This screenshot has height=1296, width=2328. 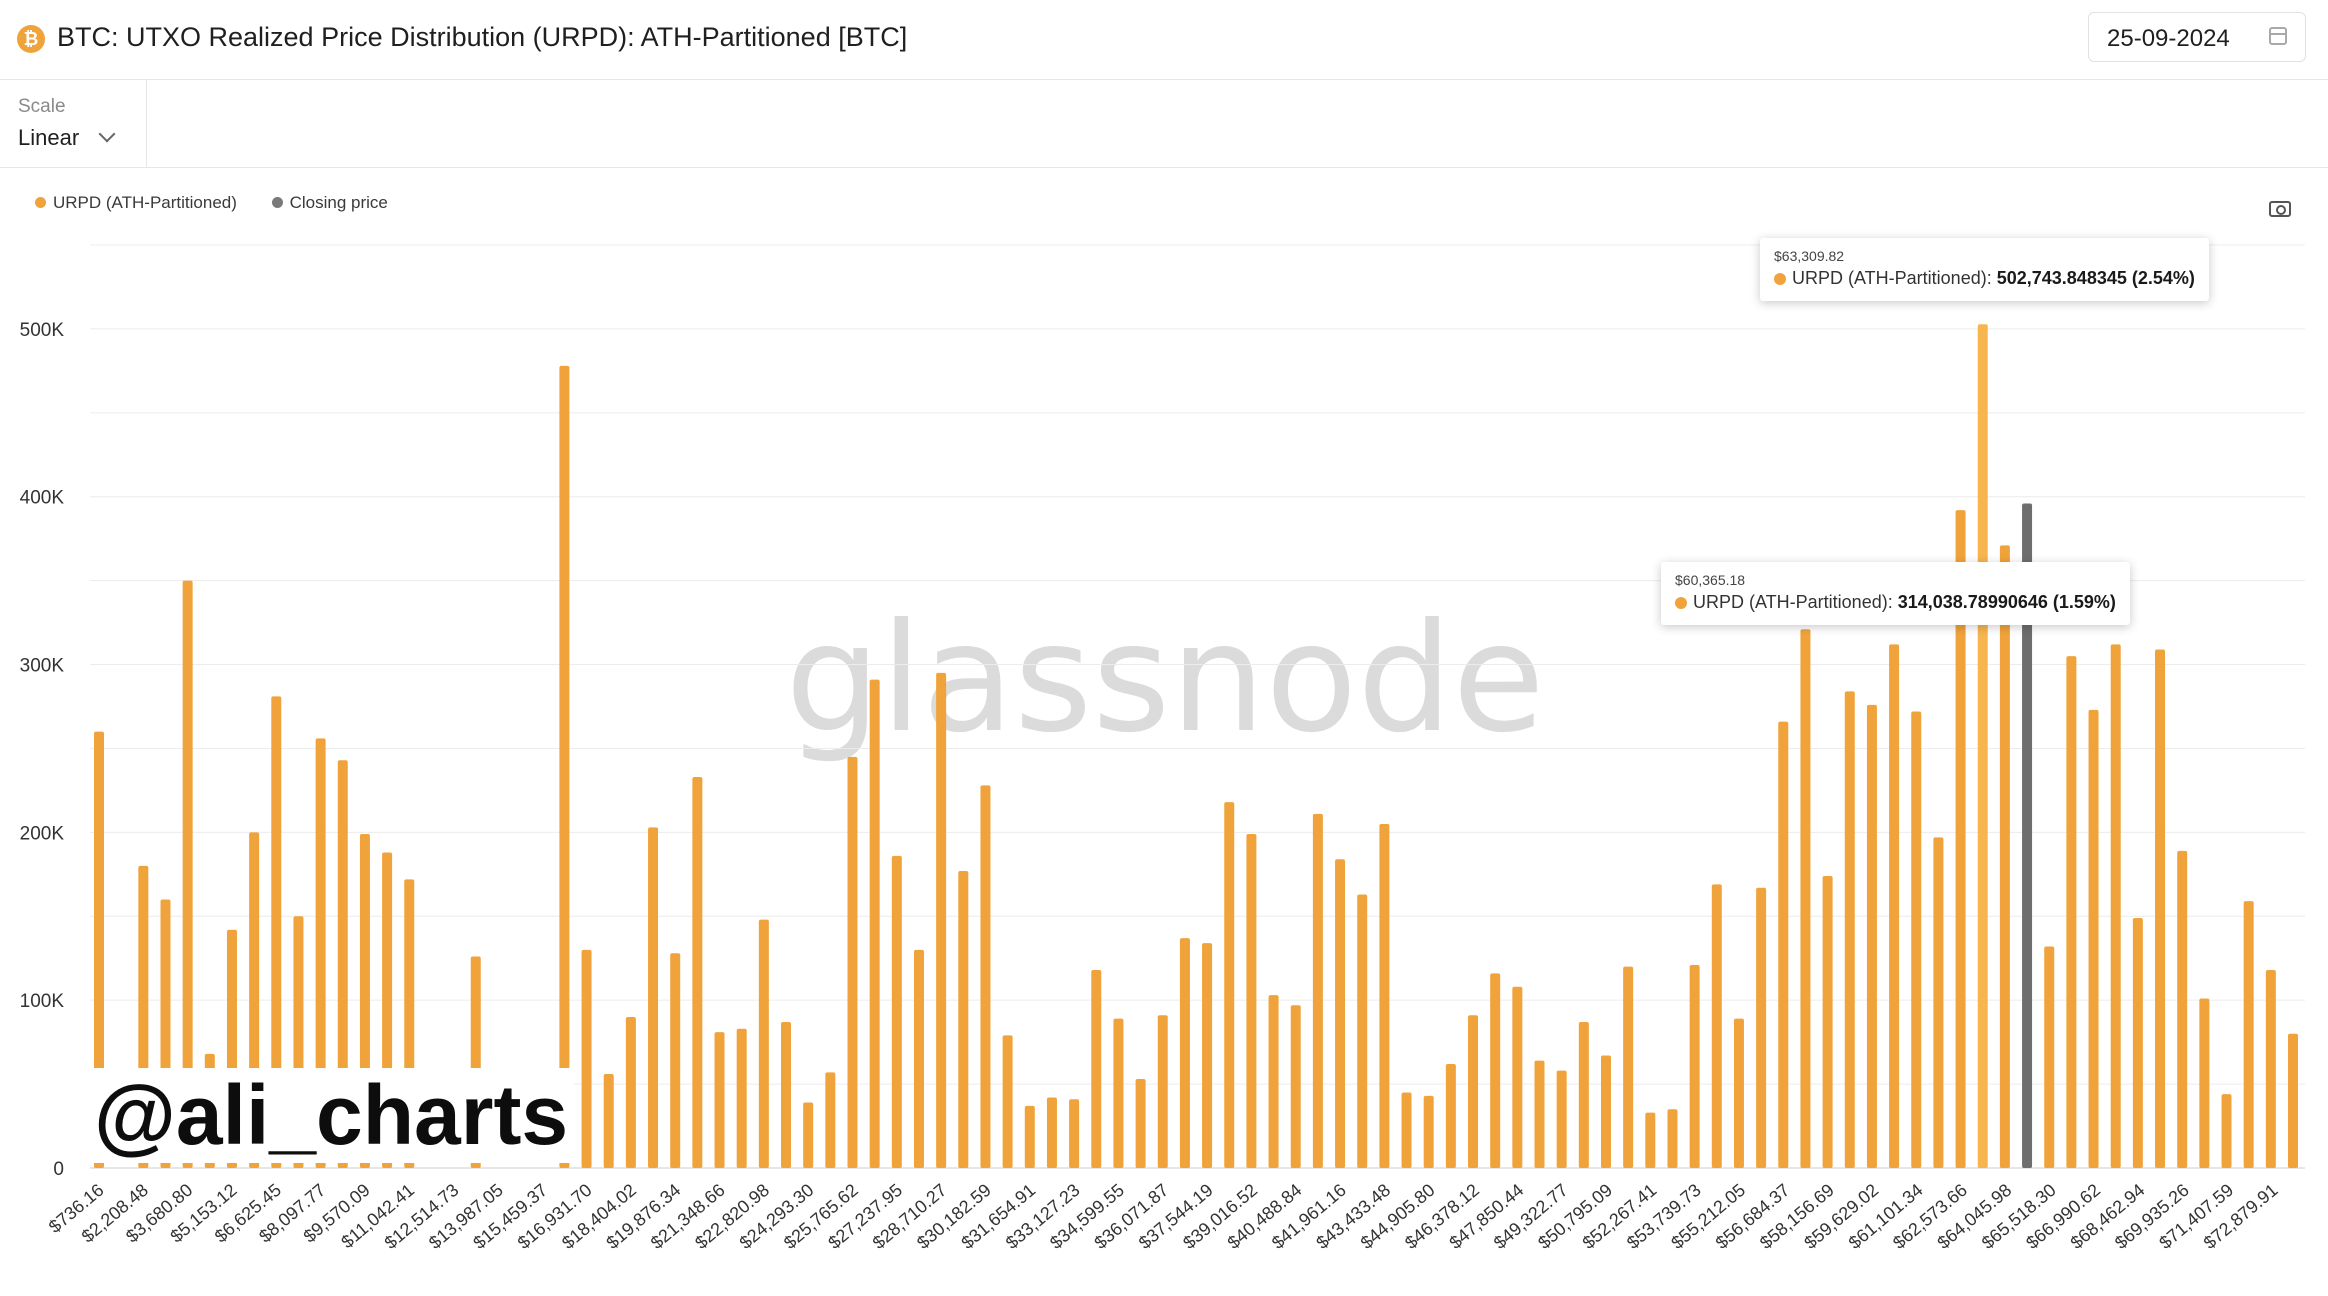 I want to click on author-handle: @ali_charts, so click(x=331, y=1115).